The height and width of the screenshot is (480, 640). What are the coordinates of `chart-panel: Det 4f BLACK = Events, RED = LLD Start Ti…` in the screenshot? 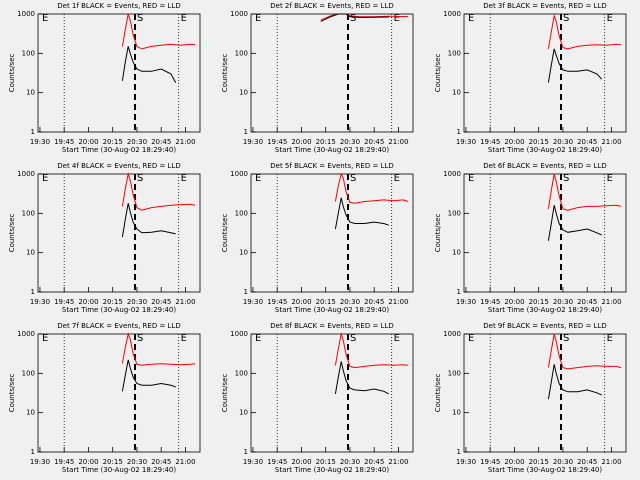 It's located at (104, 238).